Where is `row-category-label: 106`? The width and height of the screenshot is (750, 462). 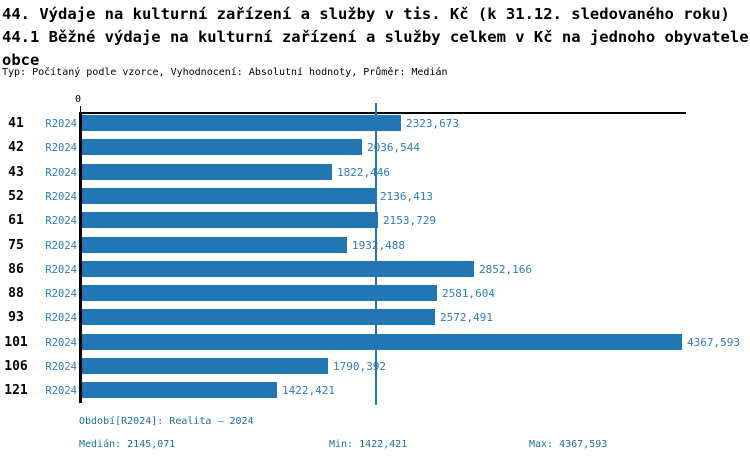
row-category-label: 106 is located at coordinates (16, 366).